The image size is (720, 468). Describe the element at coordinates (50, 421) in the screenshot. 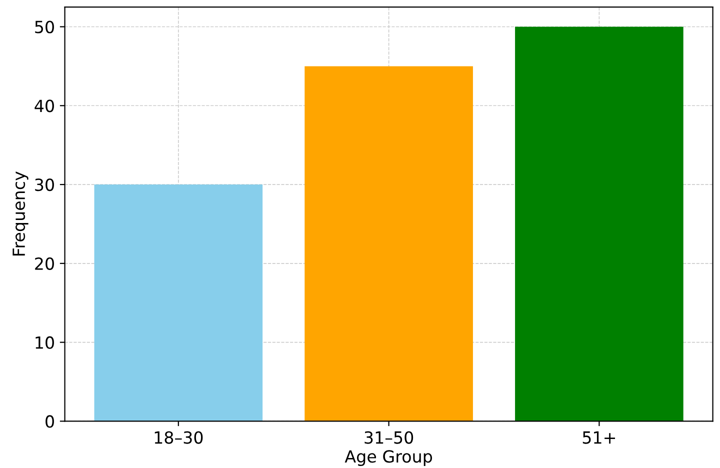

I see `y-tick-label: 0` at that location.